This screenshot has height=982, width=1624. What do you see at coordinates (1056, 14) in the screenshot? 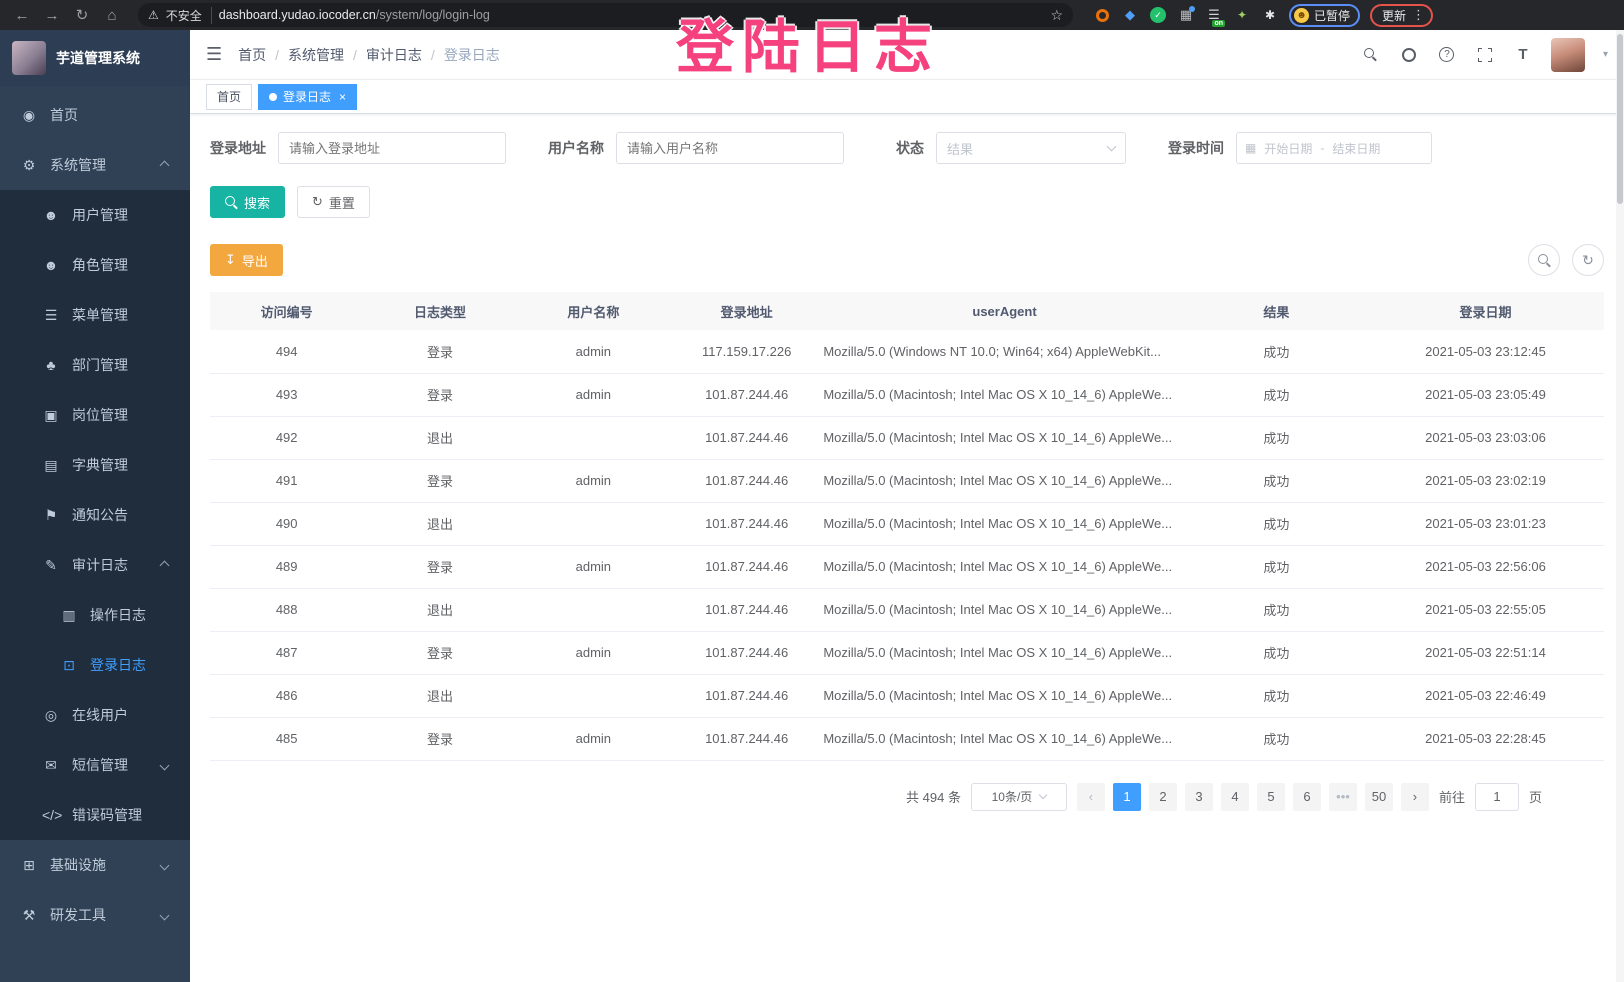
I see `bookmark-star-icon: ☆` at bounding box center [1056, 14].